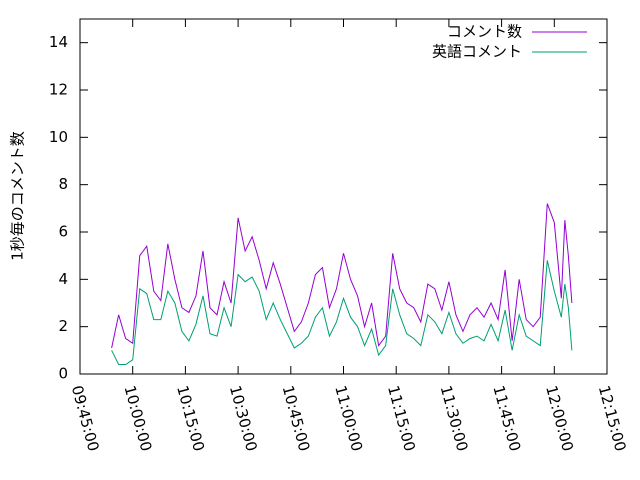 This screenshot has width=640, height=480. What do you see at coordinates (484, 32) in the screenshot?
I see `legend-label: コメント数` at bounding box center [484, 32].